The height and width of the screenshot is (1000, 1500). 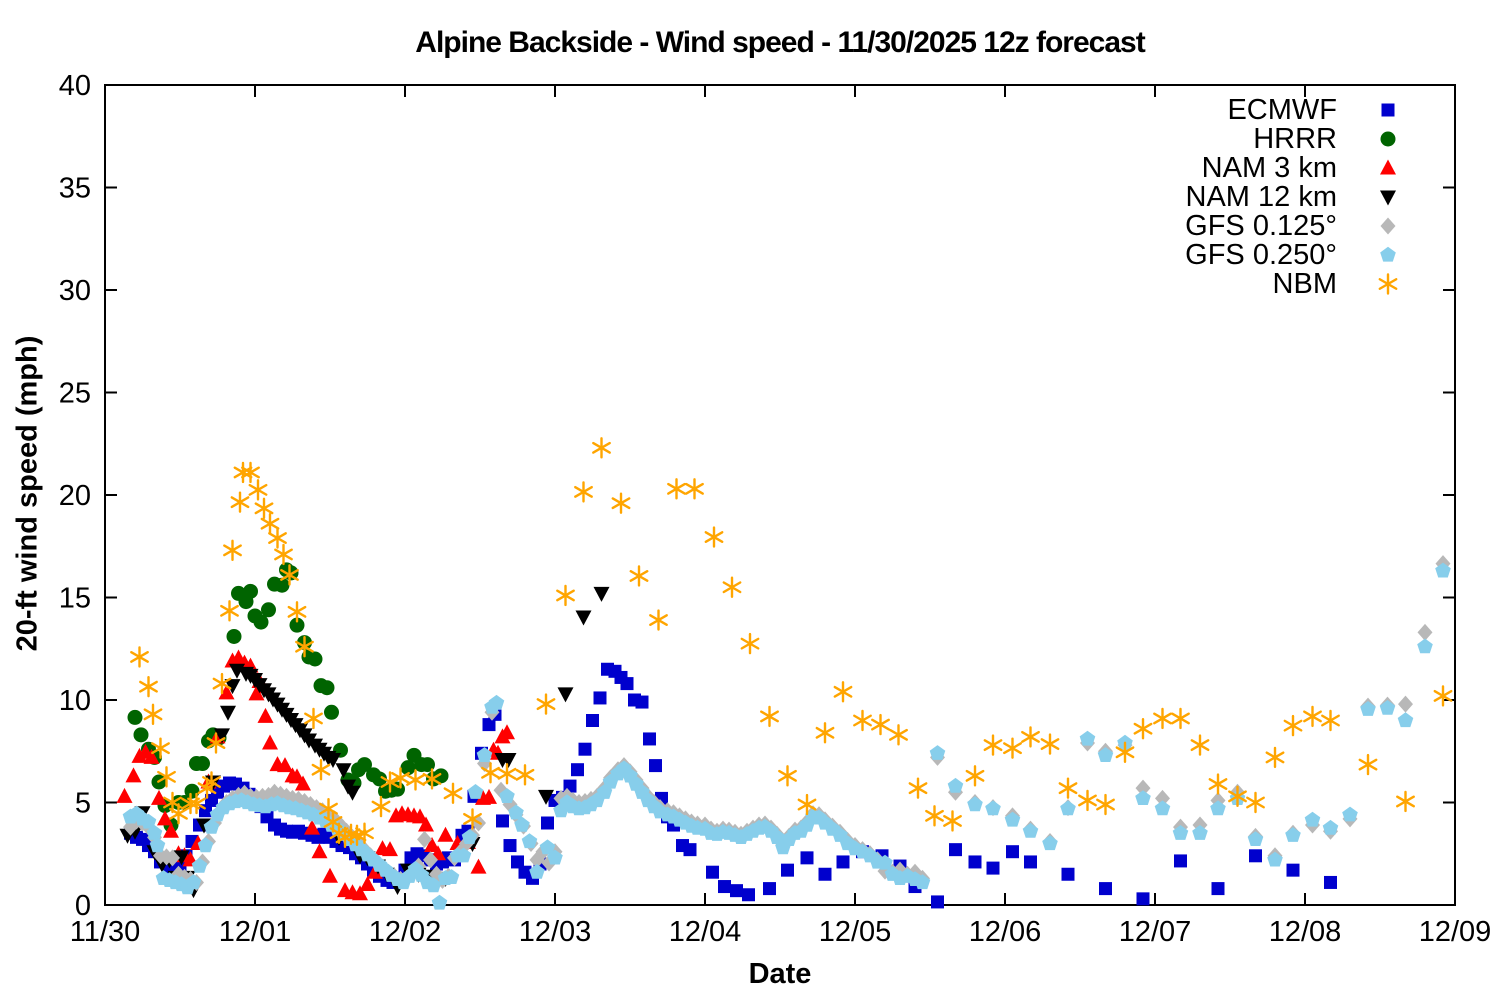 I want to click on x-tick-label: 12/02, so click(x=405, y=932).